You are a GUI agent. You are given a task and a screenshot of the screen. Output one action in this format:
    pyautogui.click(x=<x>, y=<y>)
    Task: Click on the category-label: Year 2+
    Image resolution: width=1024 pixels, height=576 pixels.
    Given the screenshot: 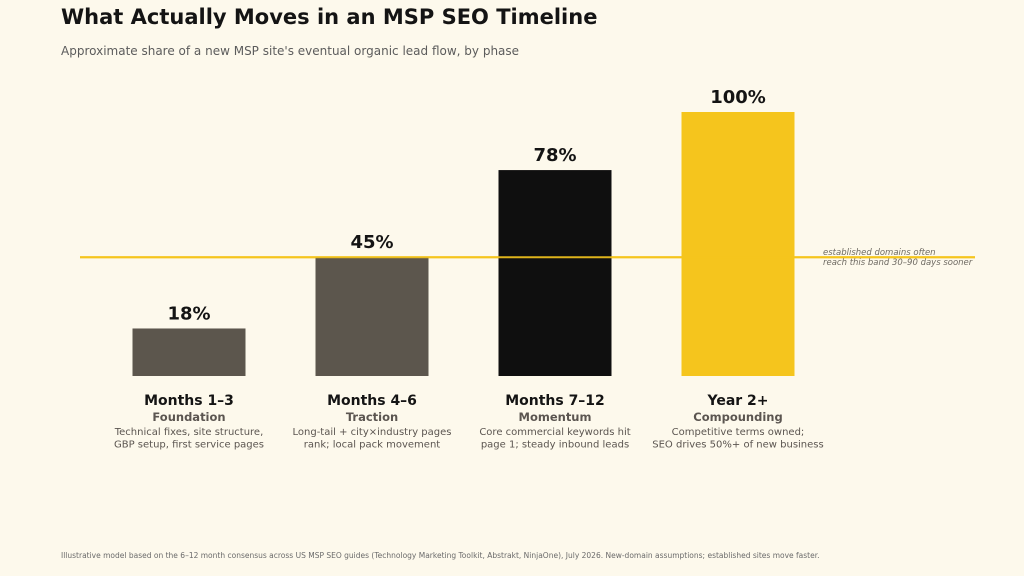 What is the action you would take?
    pyautogui.click(x=737, y=401)
    